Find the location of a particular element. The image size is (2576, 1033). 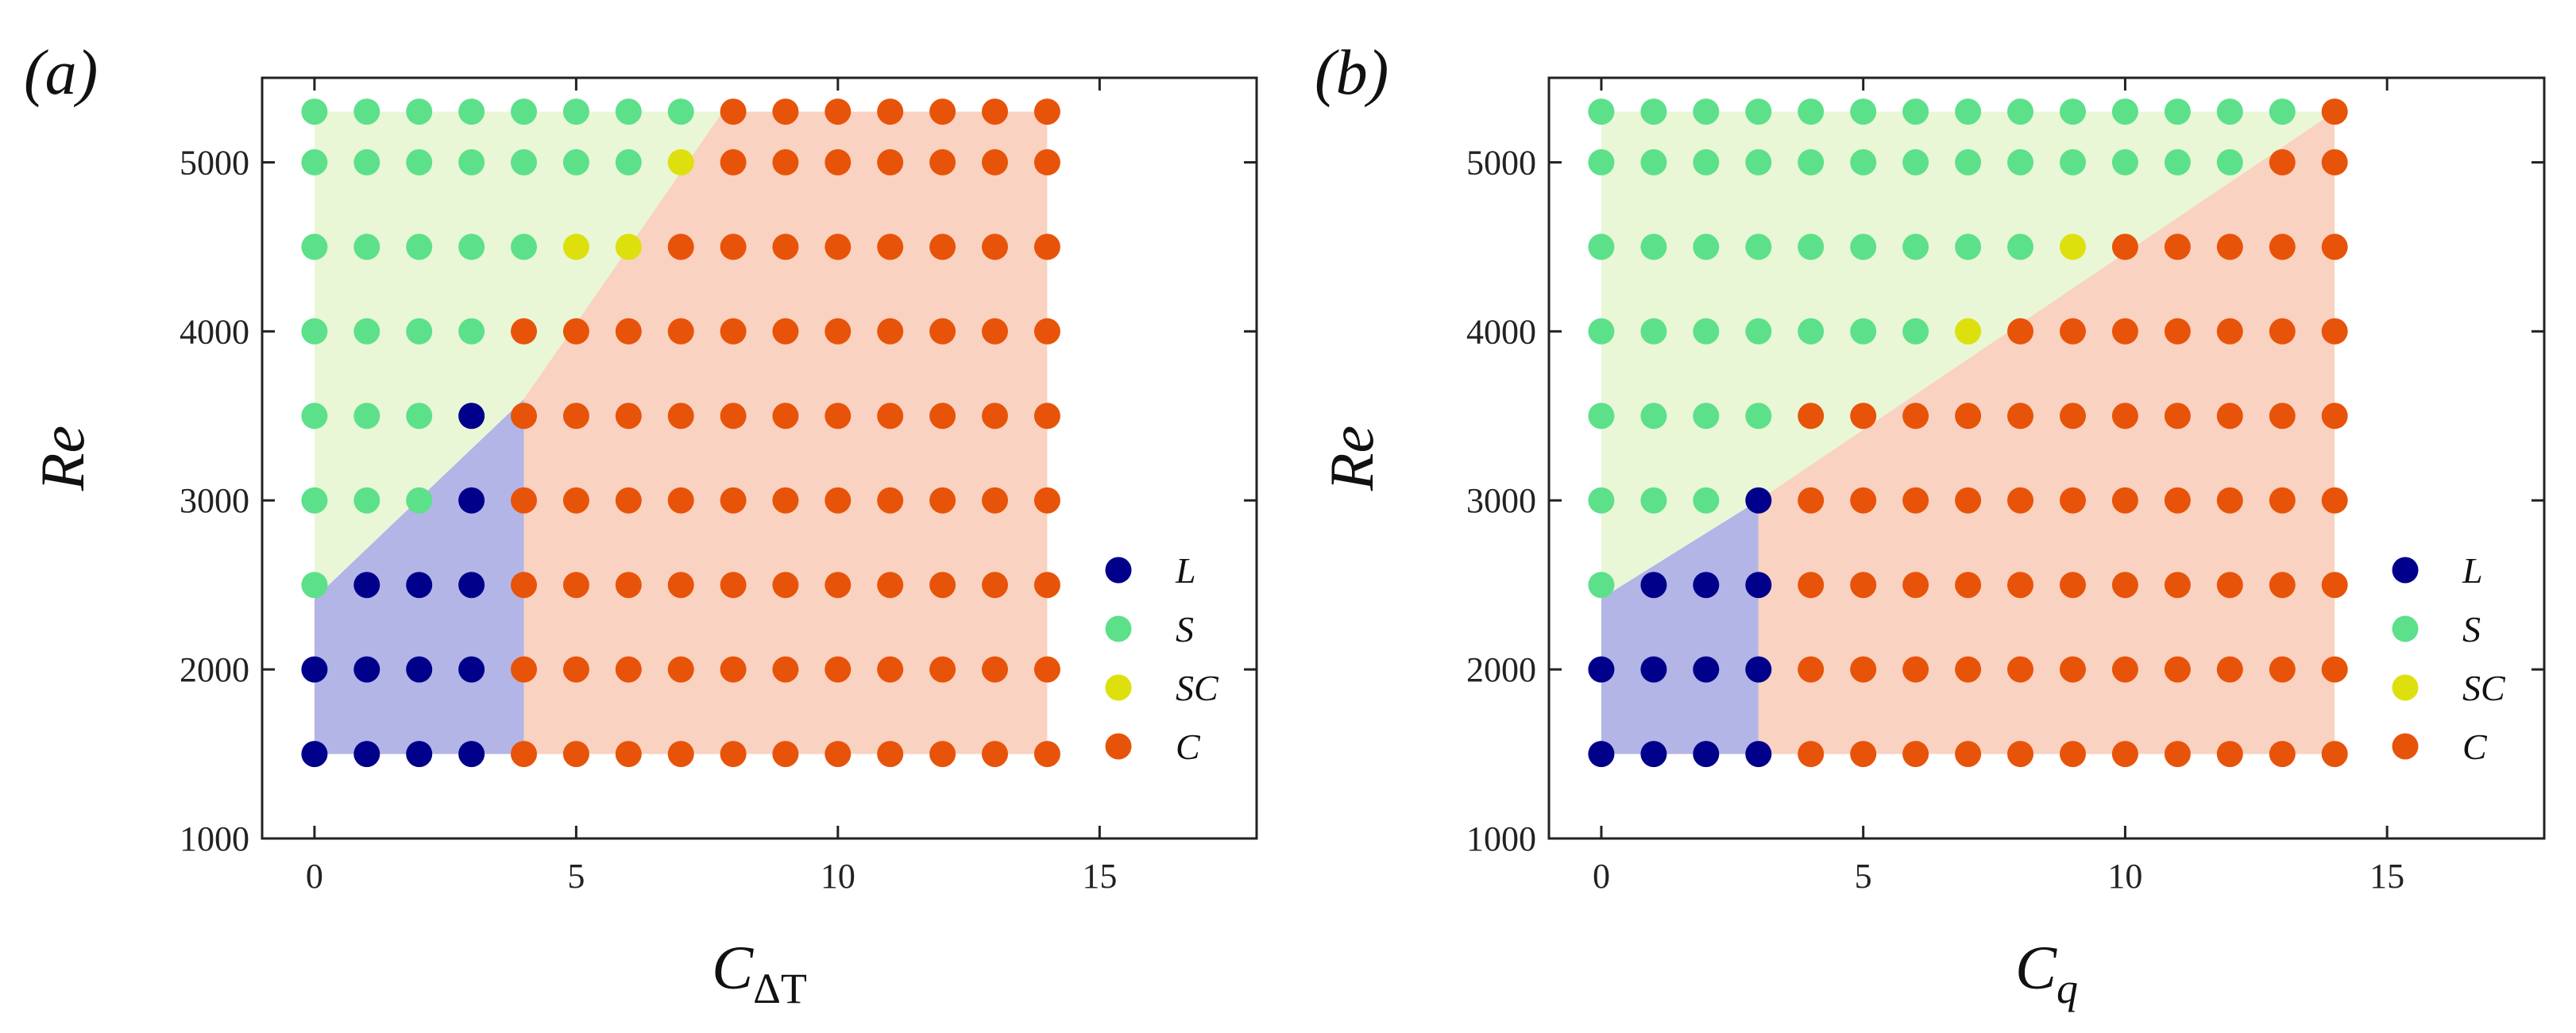

legend-label-SC: SC is located at coordinates (1197, 688).